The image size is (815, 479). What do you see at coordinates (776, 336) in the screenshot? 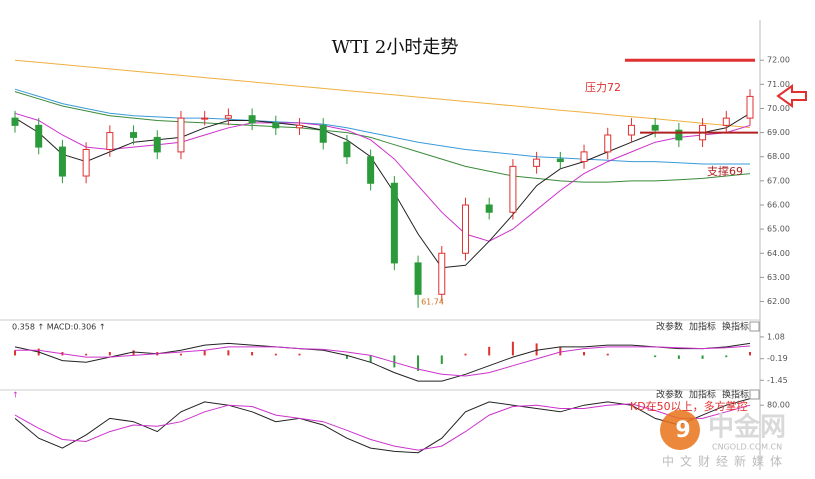
I see `y-tick-label: 1.08` at bounding box center [776, 336].